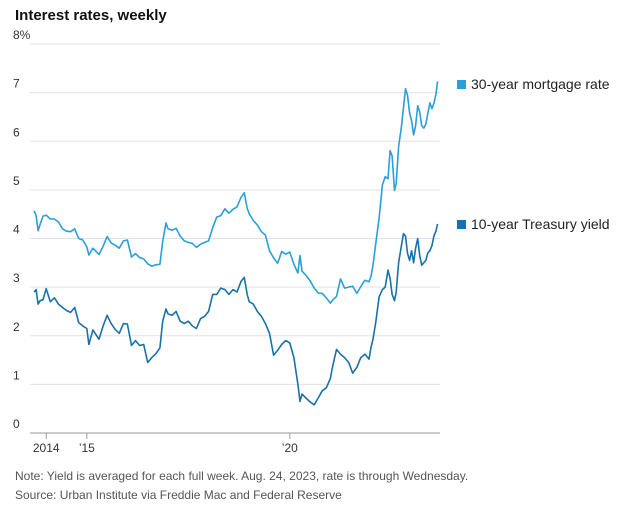  Describe the element at coordinates (91, 15) in the screenshot. I see `chart-title: Interest rates, weekly` at that location.